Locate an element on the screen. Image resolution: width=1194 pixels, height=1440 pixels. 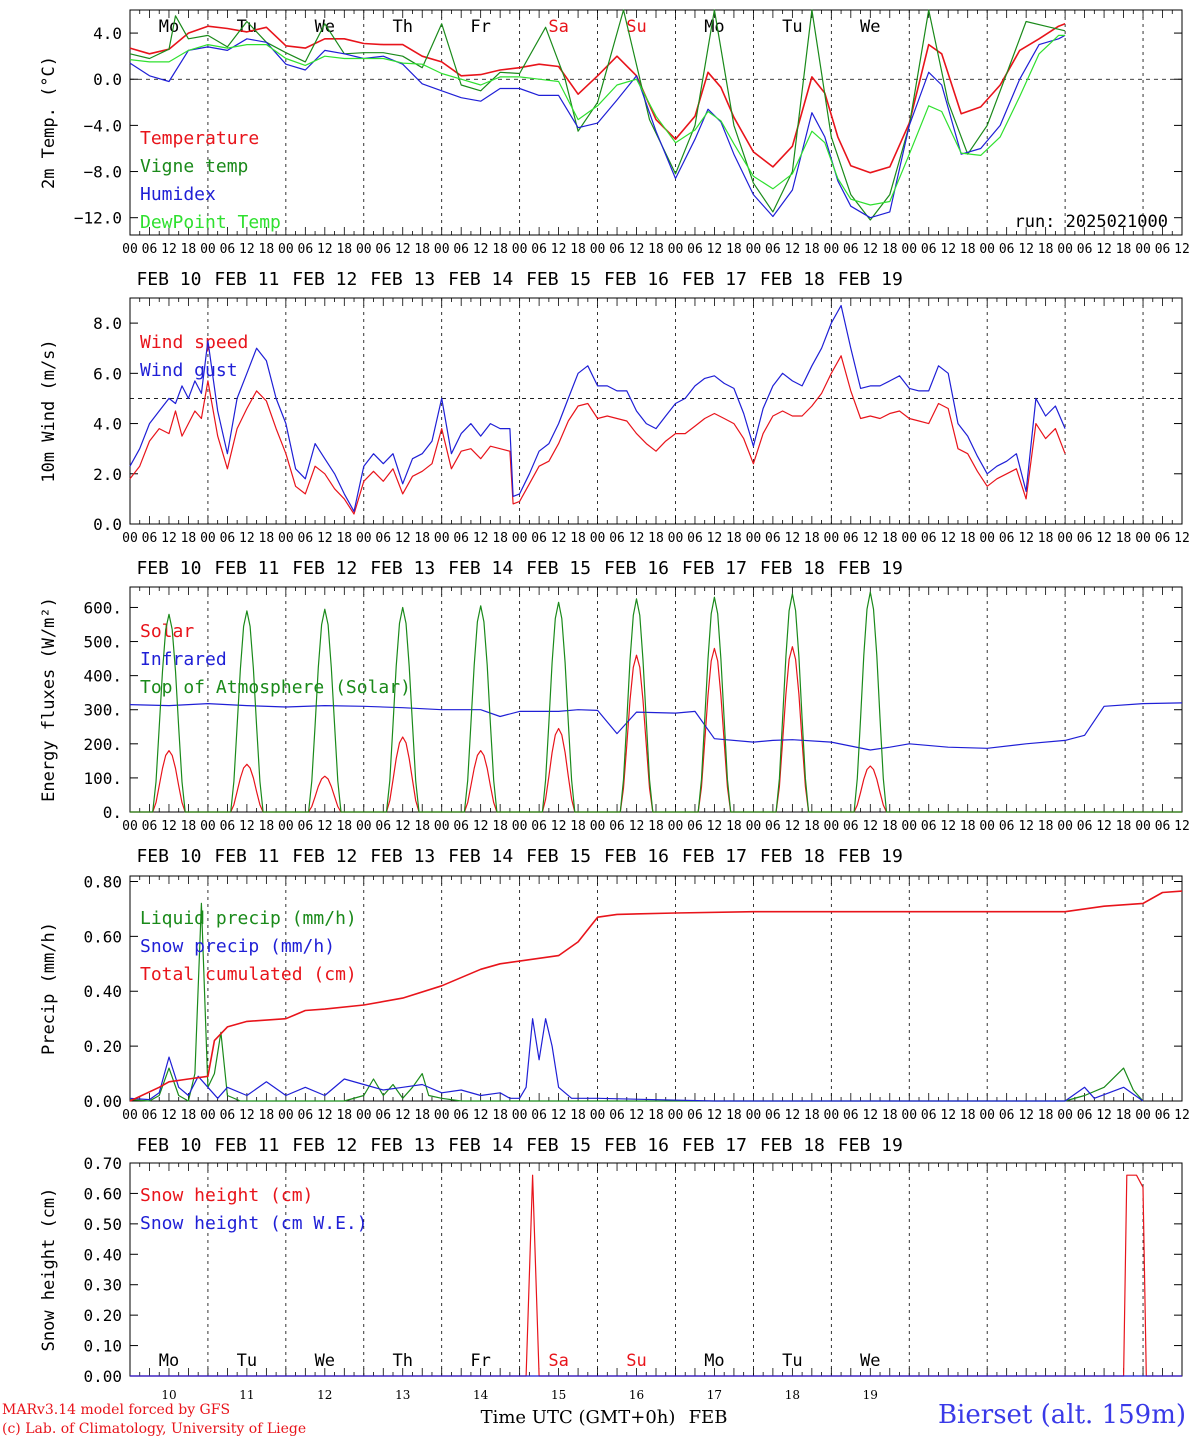
model-credit: MARv3.14 model forced by GFS is located at coordinates (116, 1410).